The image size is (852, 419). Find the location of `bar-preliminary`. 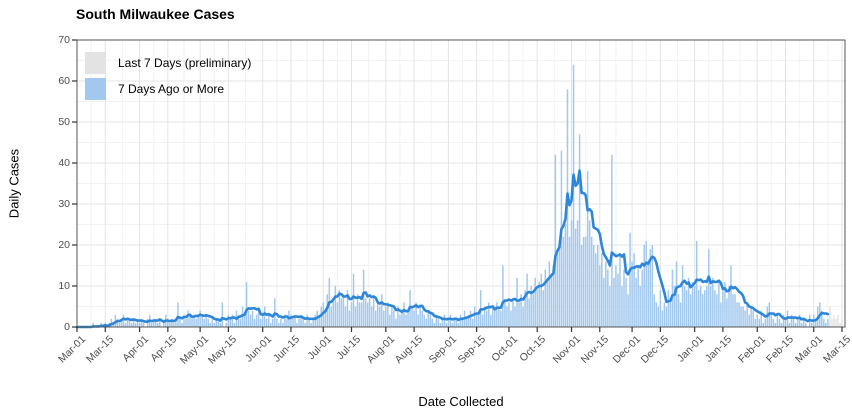

bar-preliminary is located at coordinates (838, 320).